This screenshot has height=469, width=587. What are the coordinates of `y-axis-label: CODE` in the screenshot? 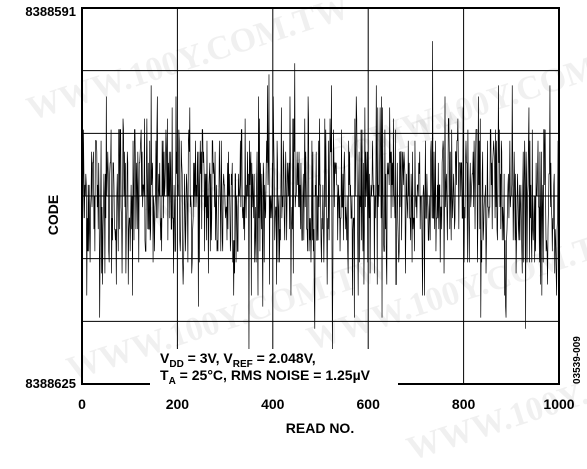 It's located at (53, 215).